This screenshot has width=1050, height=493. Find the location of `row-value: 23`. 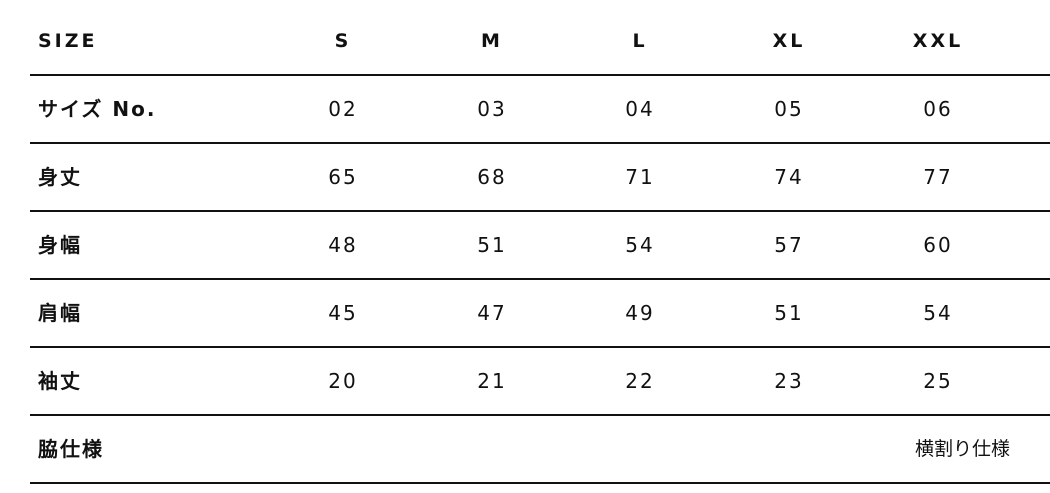

row-value: 23 is located at coordinates (789, 381).